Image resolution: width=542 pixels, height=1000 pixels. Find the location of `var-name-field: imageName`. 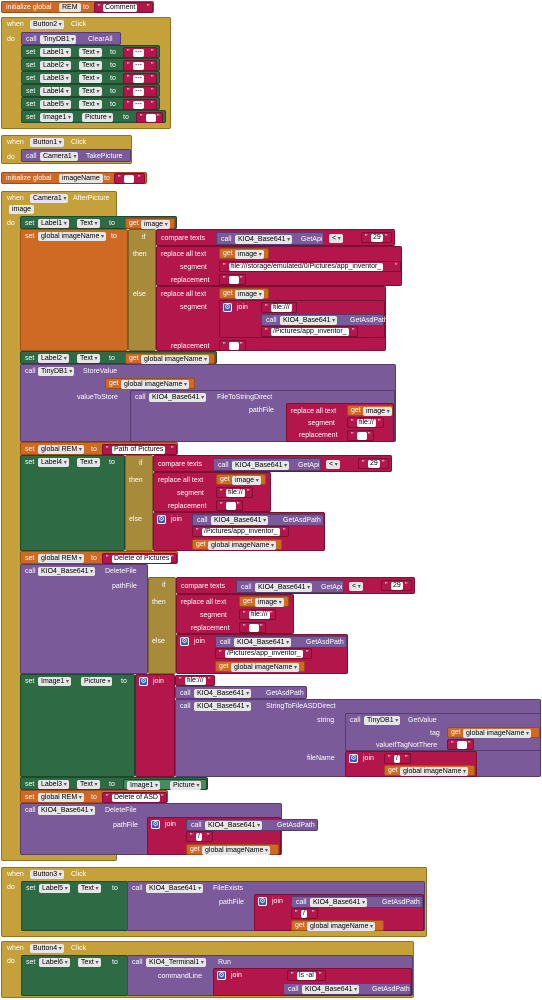

var-name-field: imageName is located at coordinates (81, 178).